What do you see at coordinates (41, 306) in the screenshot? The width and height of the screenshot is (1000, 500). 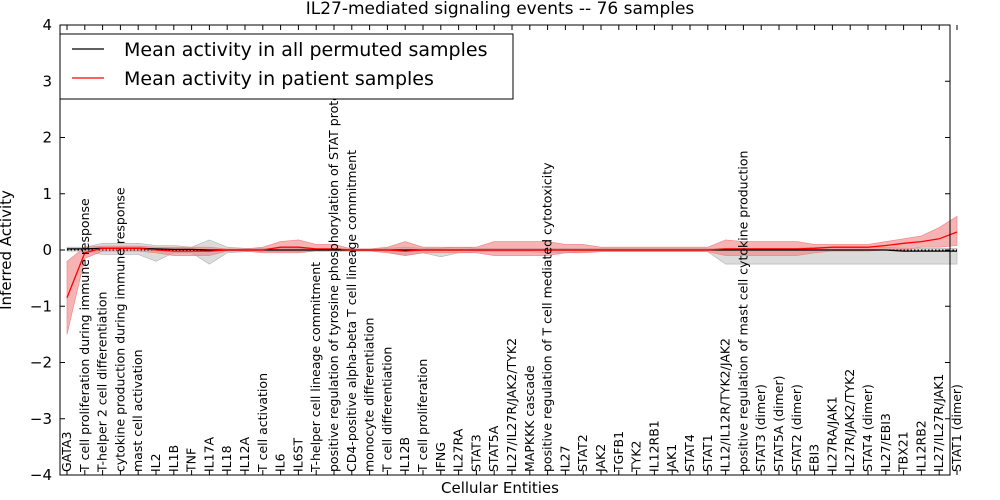 I see `y-tick-label: −1` at bounding box center [41, 306].